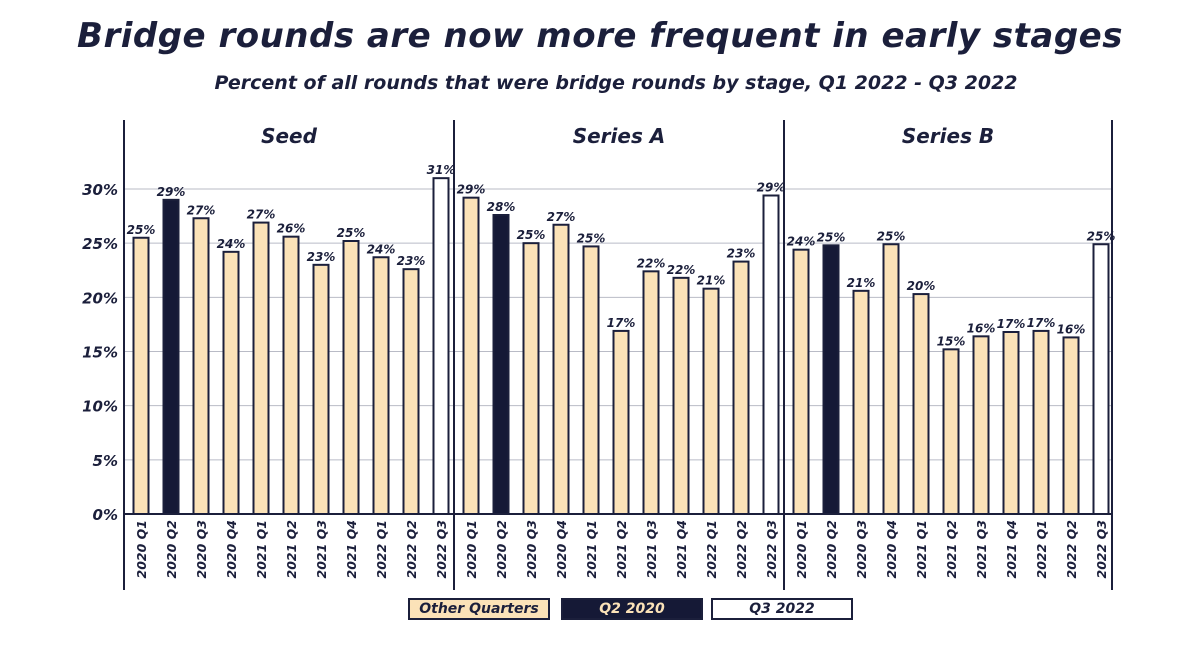 The width and height of the screenshot is (1200, 647). What do you see at coordinates (100, 244) in the screenshot?
I see `y-tick-label: 25%` at bounding box center [100, 244].